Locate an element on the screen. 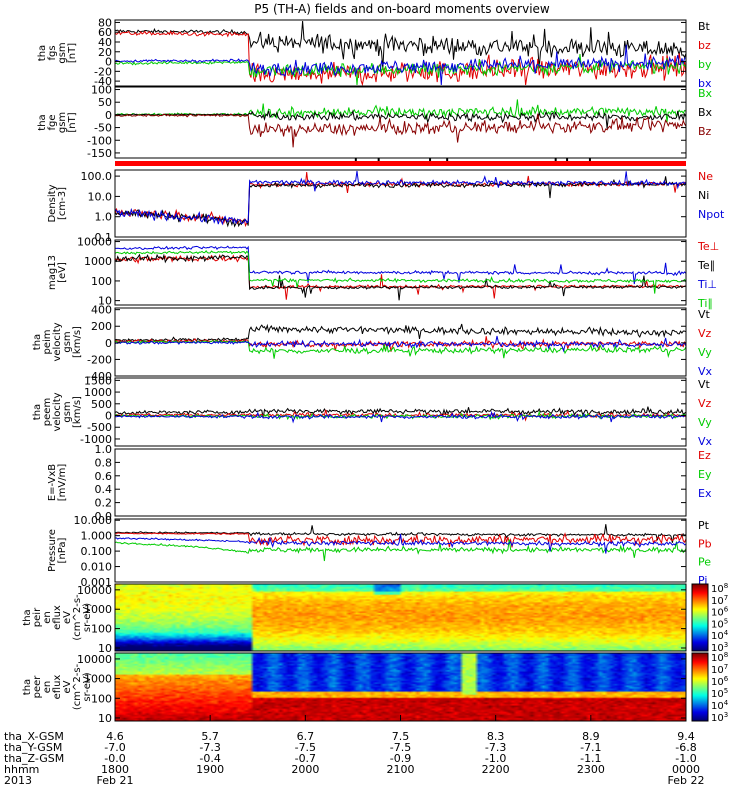 This screenshot has height=804, width=750. series-line-Bx is located at coordinates (400, 119).